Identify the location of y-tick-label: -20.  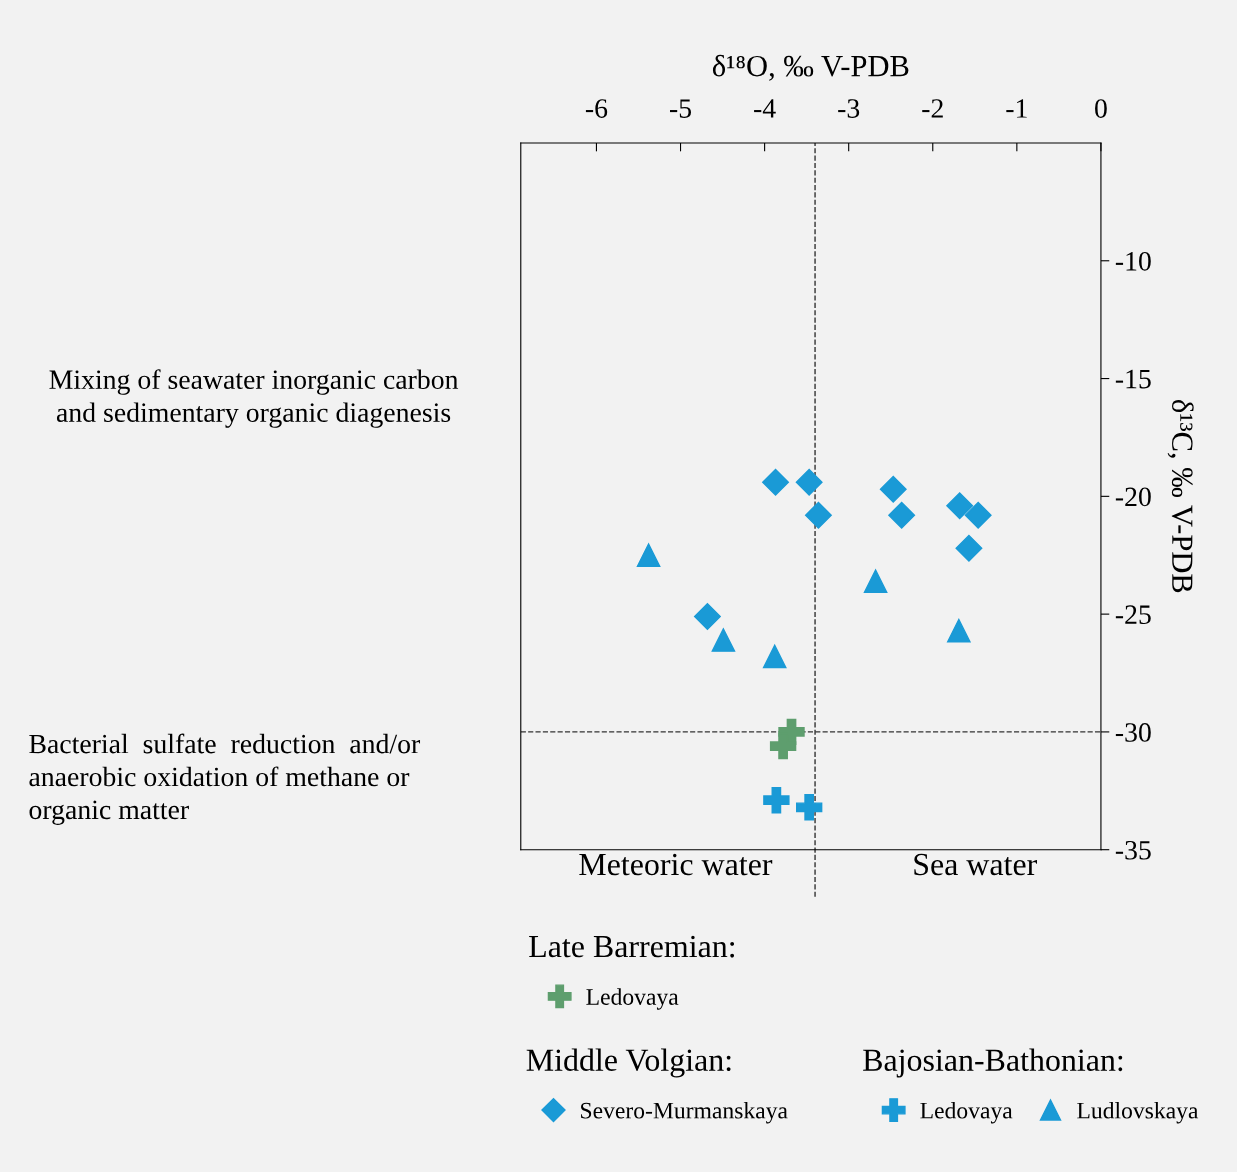
(1133, 497).